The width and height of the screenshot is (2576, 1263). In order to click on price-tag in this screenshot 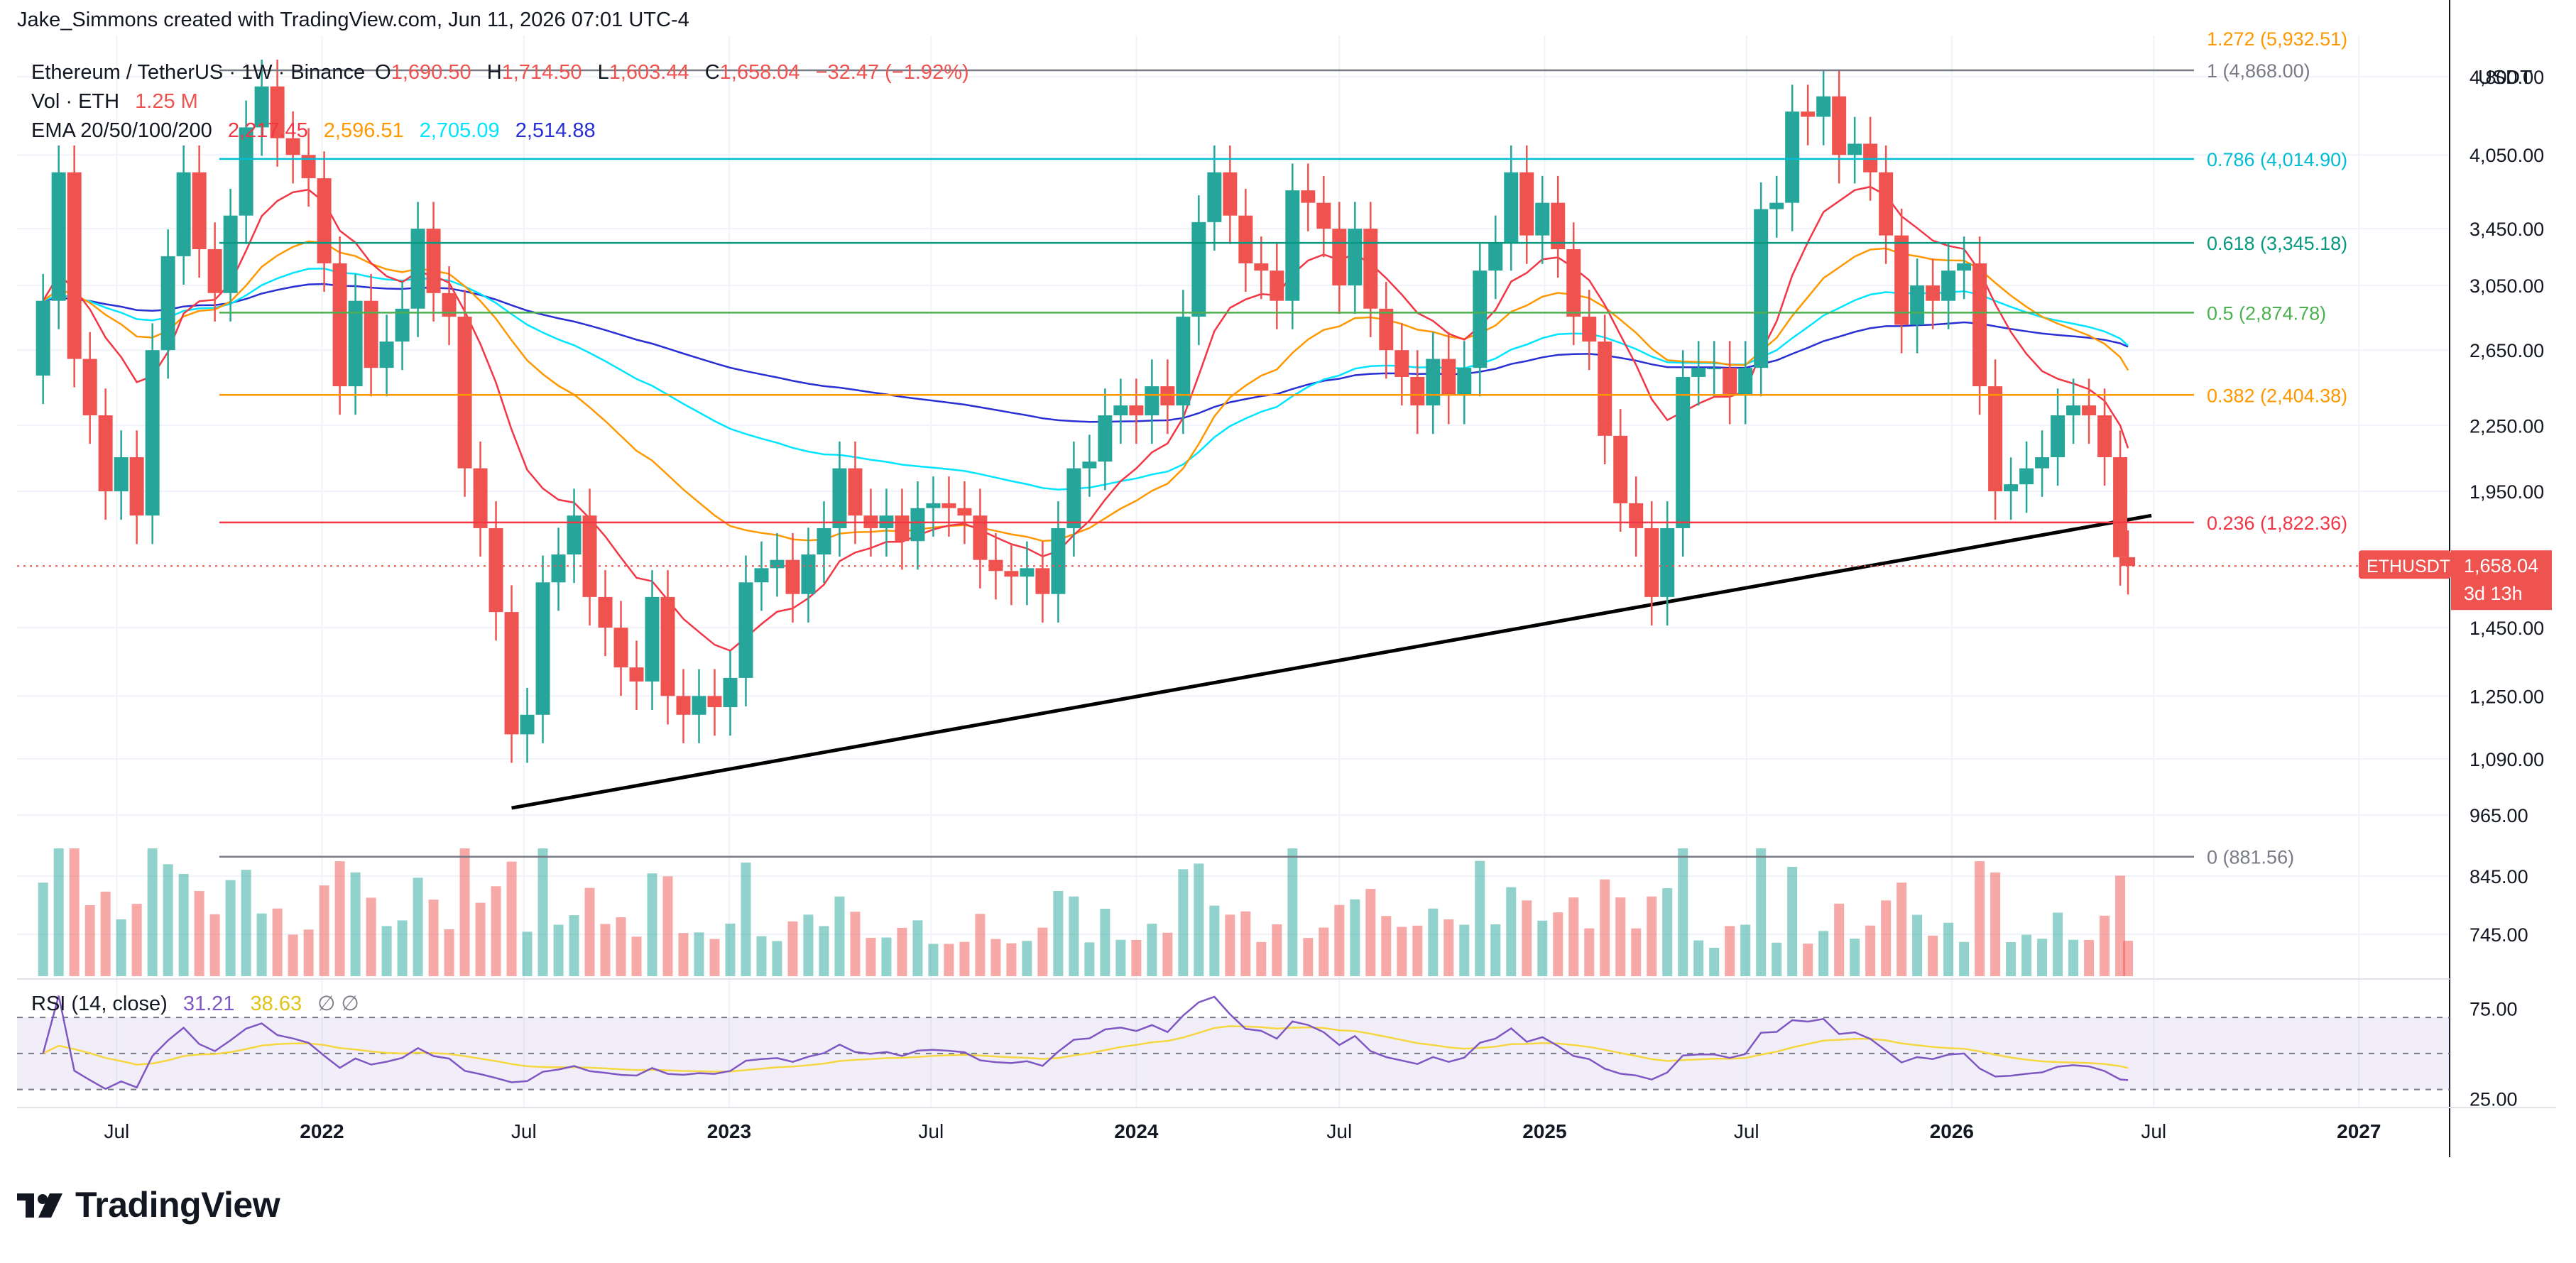, I will do `click(2501, 580)`.